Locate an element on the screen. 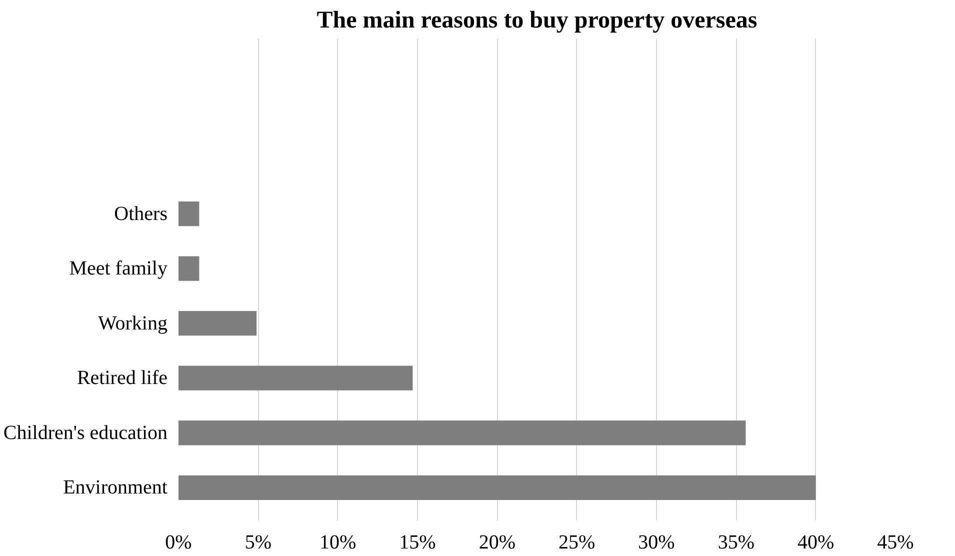 The height and width of the screenshot is (556, 955). x-tick-label: 5% is located at coordinates (258, 543).